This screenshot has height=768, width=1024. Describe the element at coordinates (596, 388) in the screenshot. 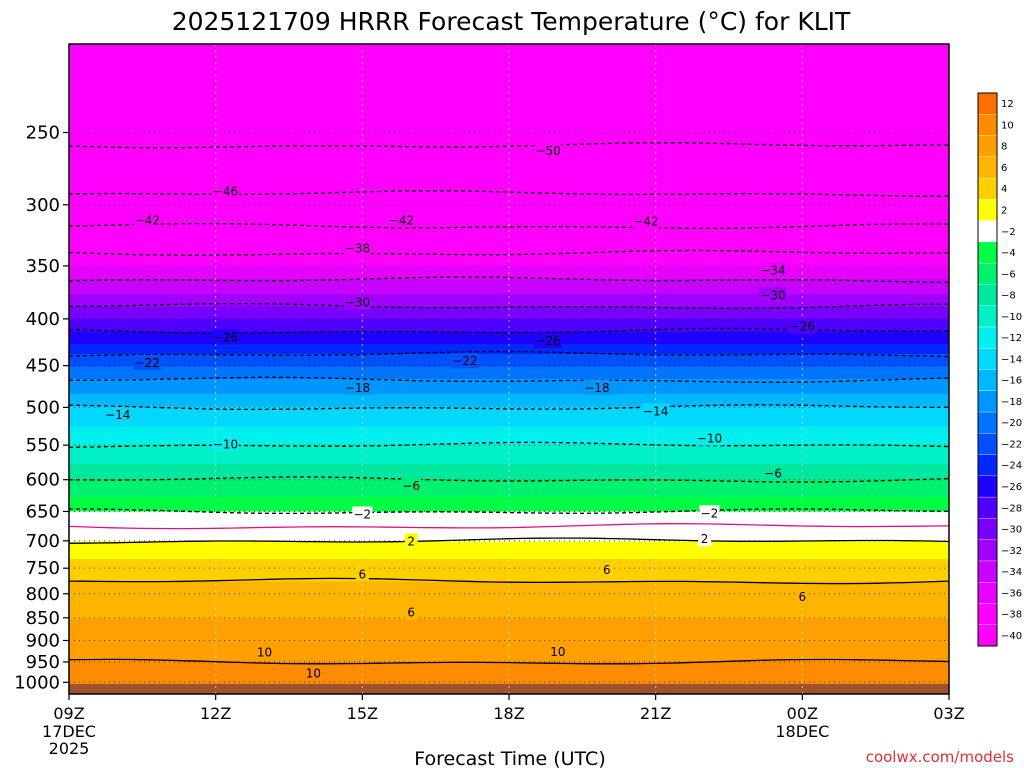

I see `contour-label-text: −18` at that location.